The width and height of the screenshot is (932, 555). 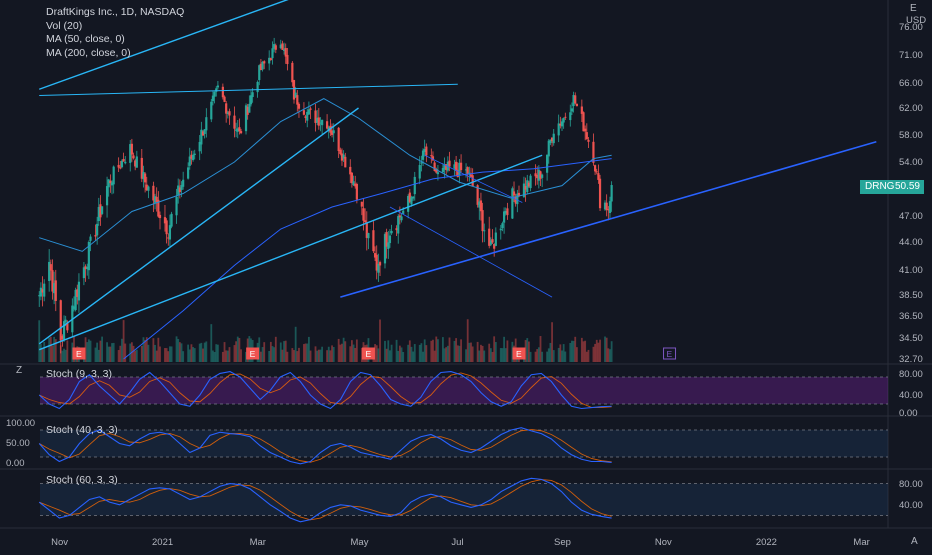 I want to click on price-badge-symbol: DRNG, so click(x=880, y=186).